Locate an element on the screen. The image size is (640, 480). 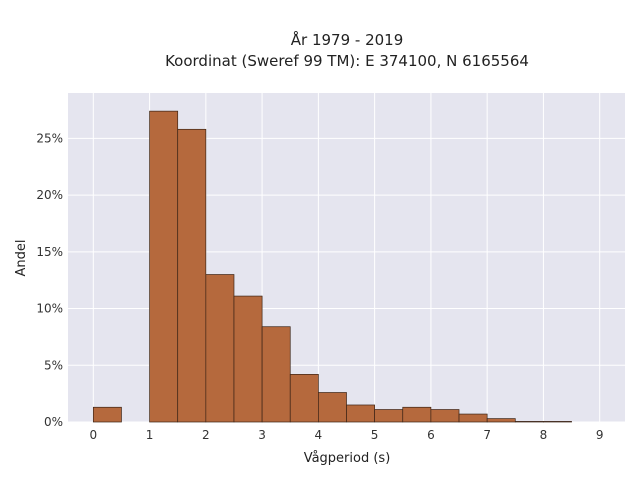
y-axis-label: Andel is located at coordinates (21, 258).